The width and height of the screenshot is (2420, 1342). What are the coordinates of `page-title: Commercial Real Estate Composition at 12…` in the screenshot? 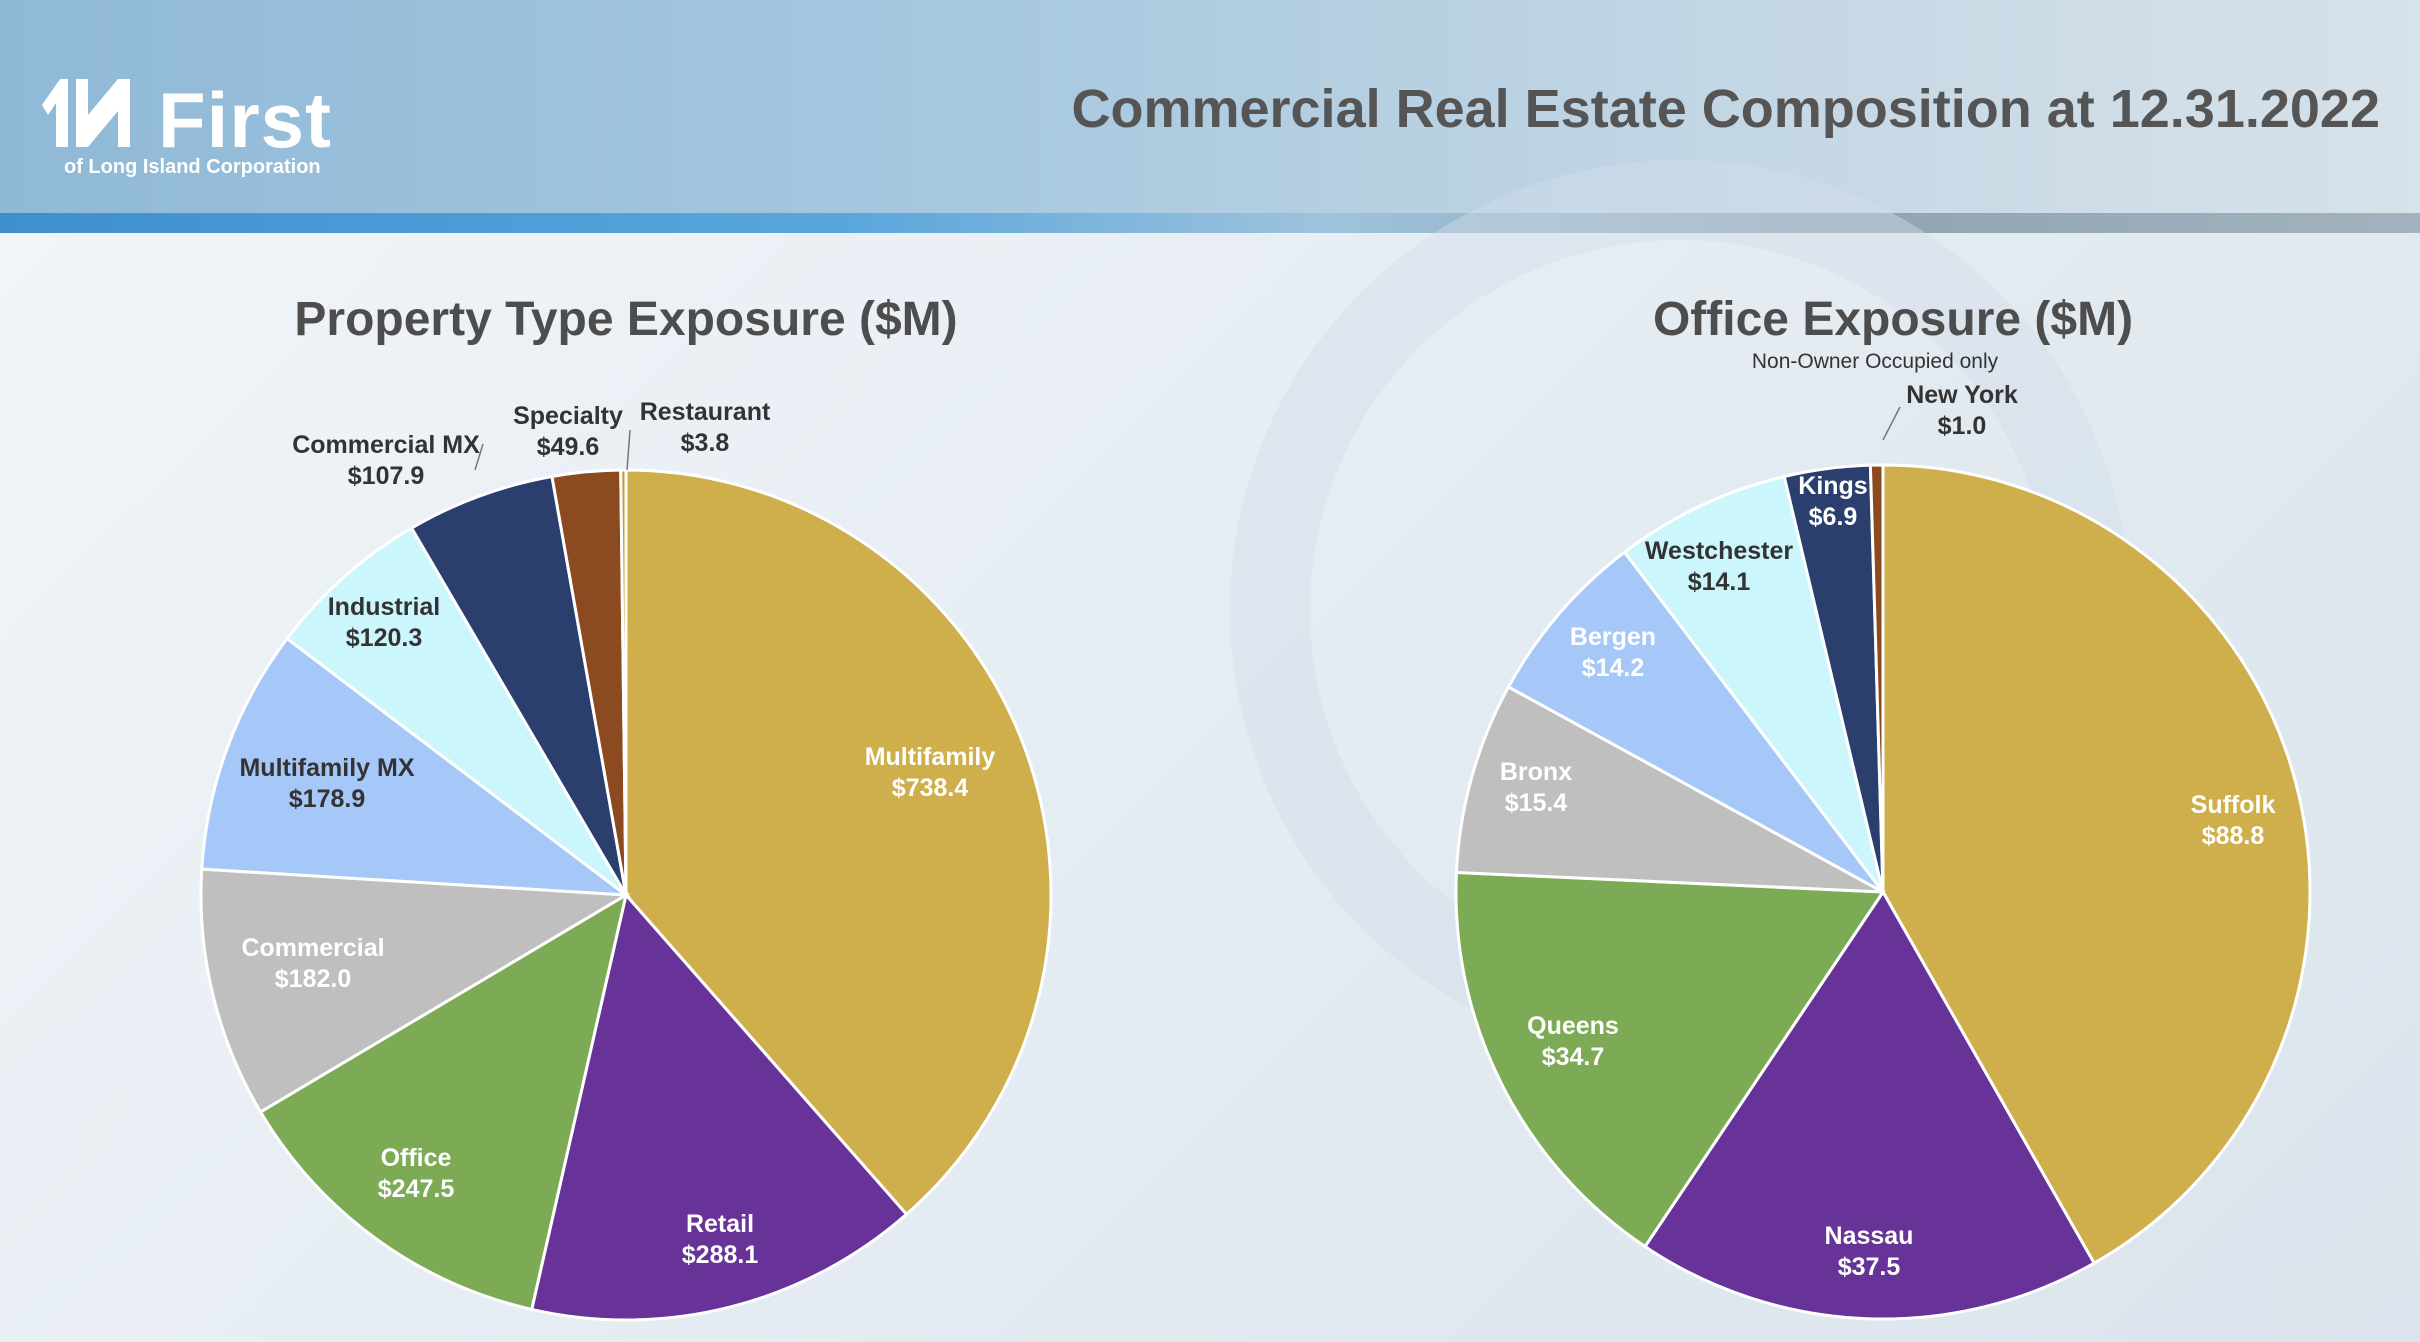 It's located at (1725, 109).